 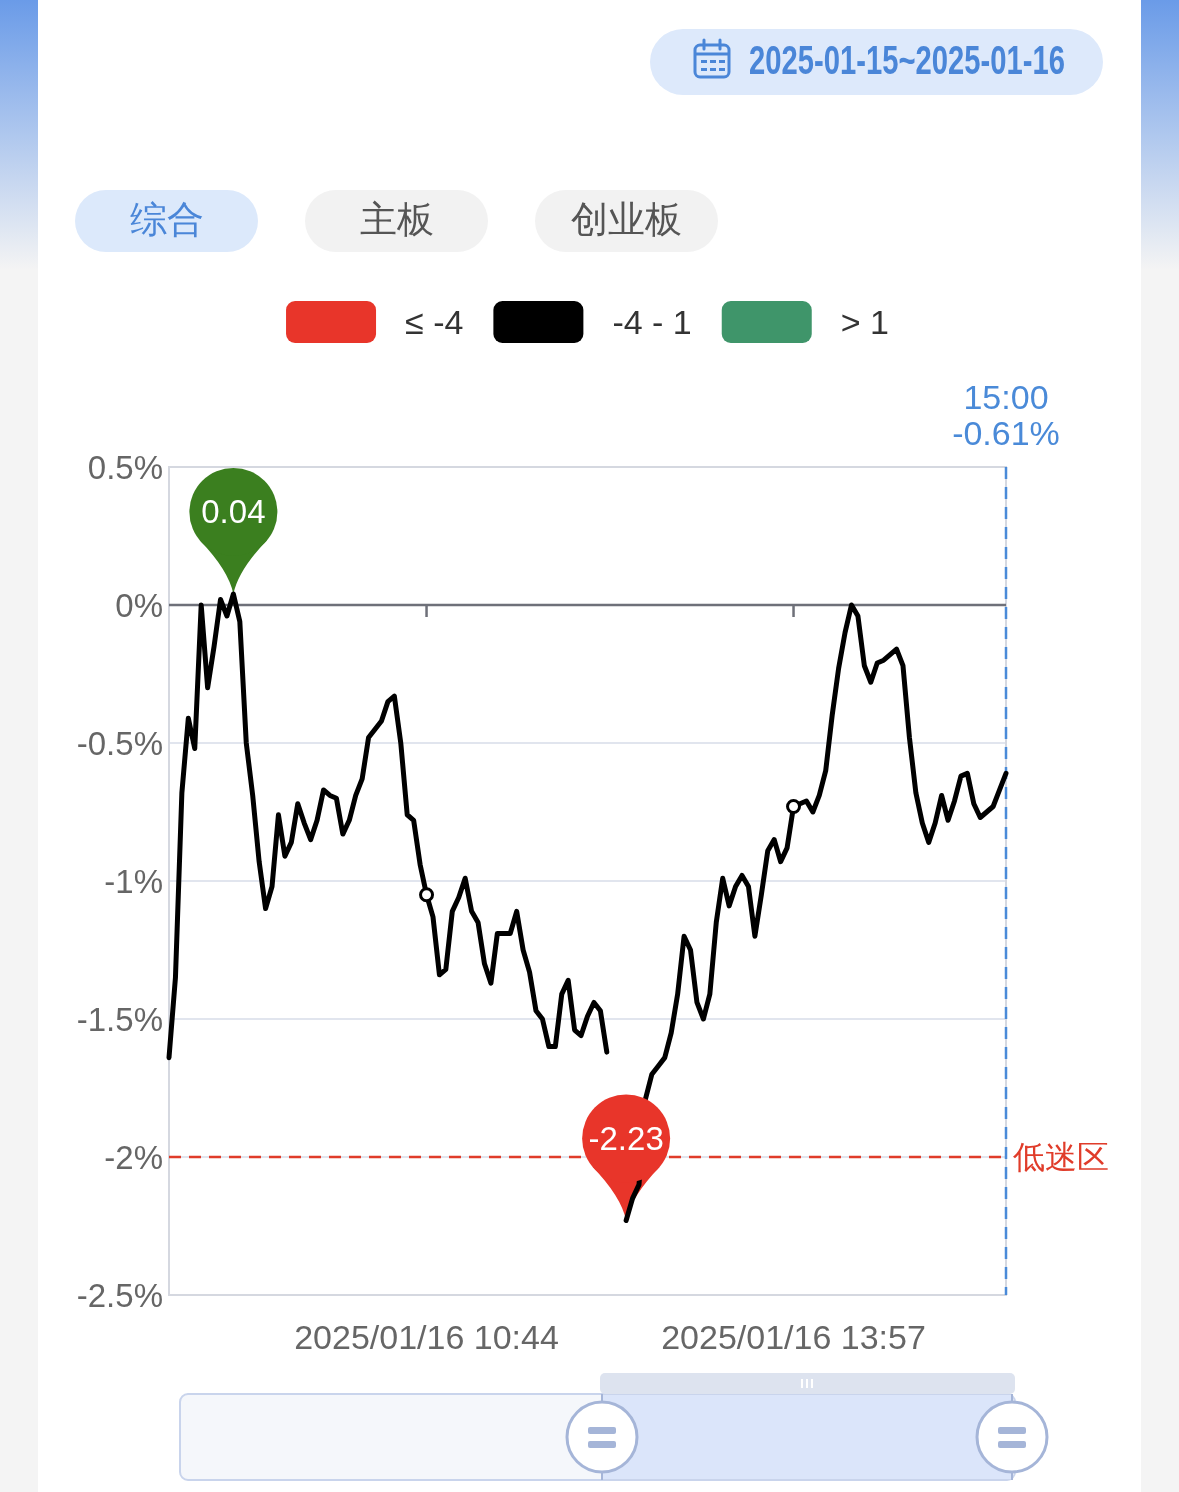 What do you see at coordinates (119, 1295) in the screenshot?
I see `y-tick-label: -2.5%` at bounding box center [119, 1295].